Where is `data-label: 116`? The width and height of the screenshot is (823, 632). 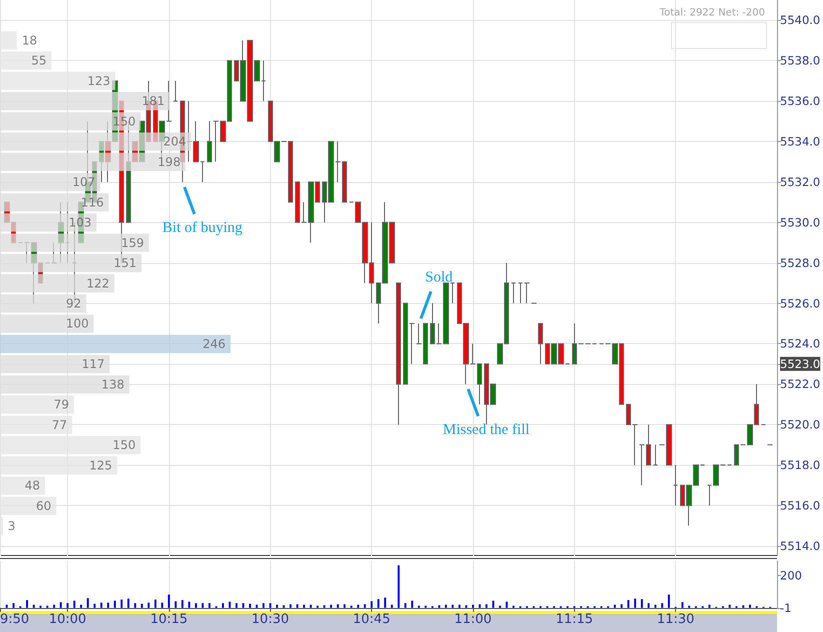 data-label: 116 is located at coordinates (92, 202).